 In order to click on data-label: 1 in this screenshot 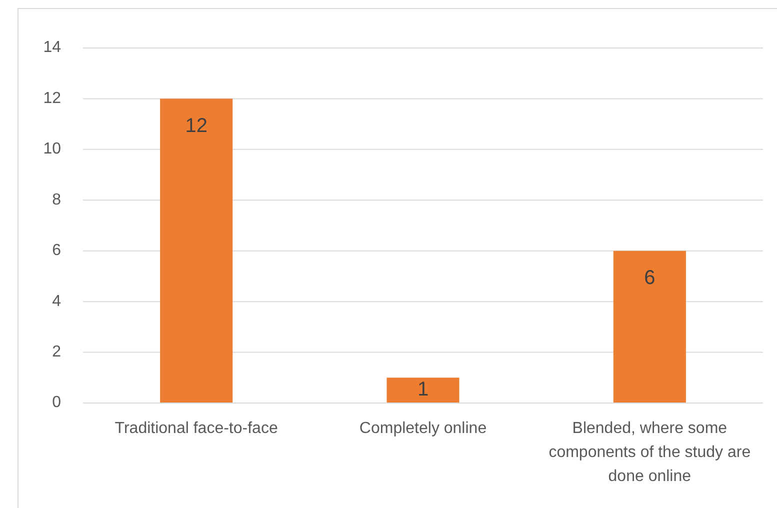, I will do `click(423, 389)`.